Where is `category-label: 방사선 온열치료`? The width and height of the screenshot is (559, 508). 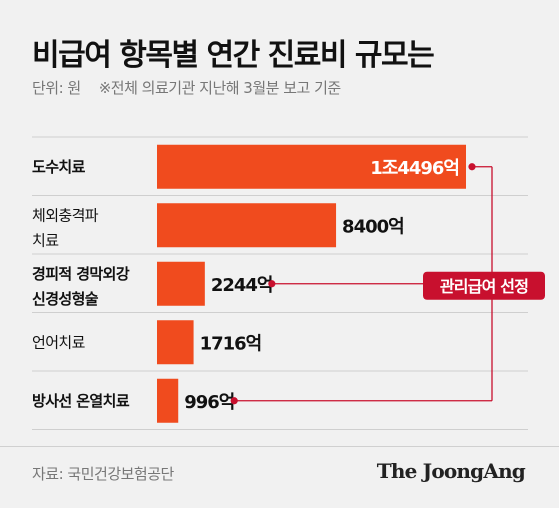 category-label: 방사선 온열치료 is located at coordinates (81, 401).